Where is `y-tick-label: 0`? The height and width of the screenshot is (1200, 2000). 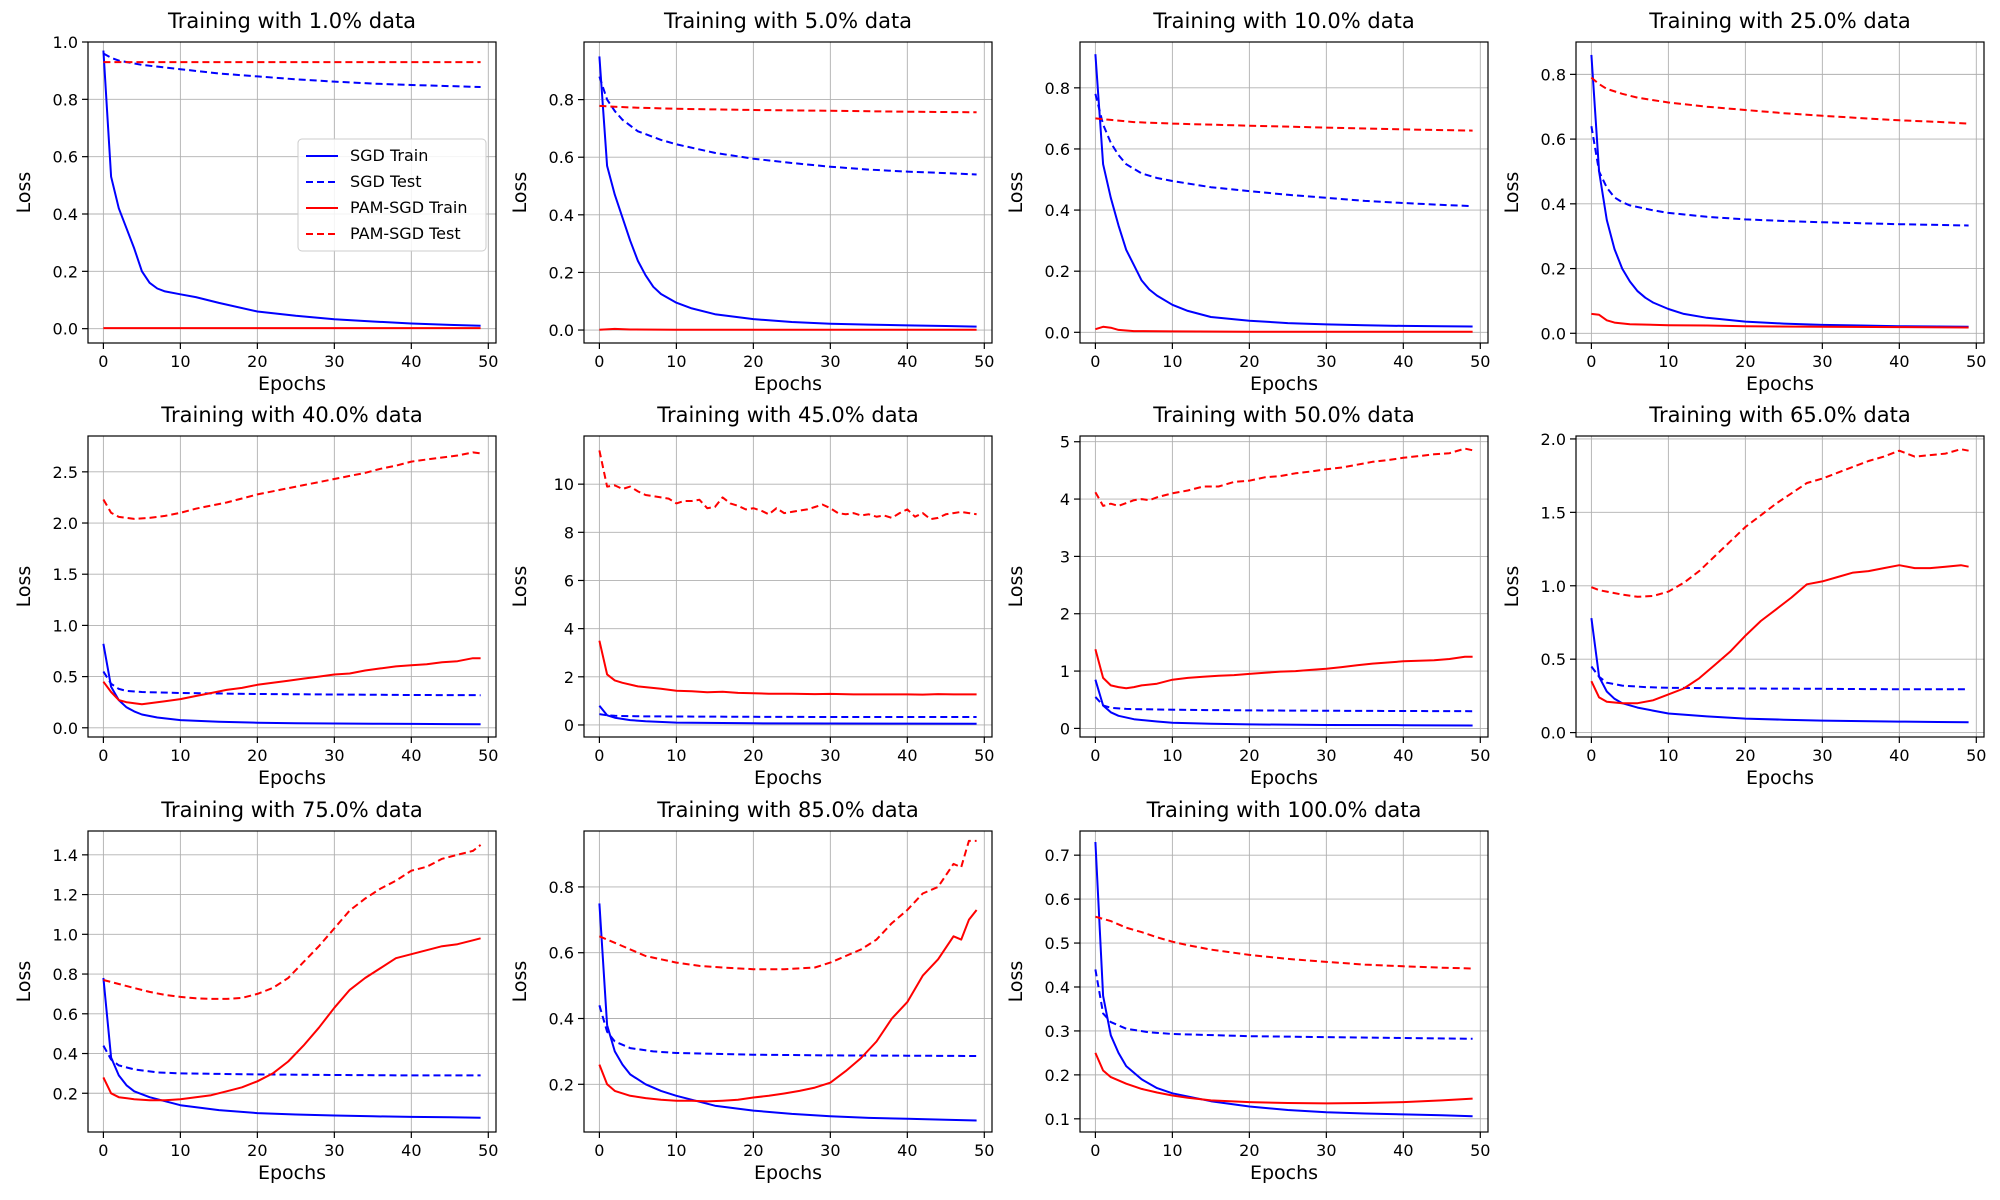 y-tick-label: 0 is located at coordinates (1065, 728).